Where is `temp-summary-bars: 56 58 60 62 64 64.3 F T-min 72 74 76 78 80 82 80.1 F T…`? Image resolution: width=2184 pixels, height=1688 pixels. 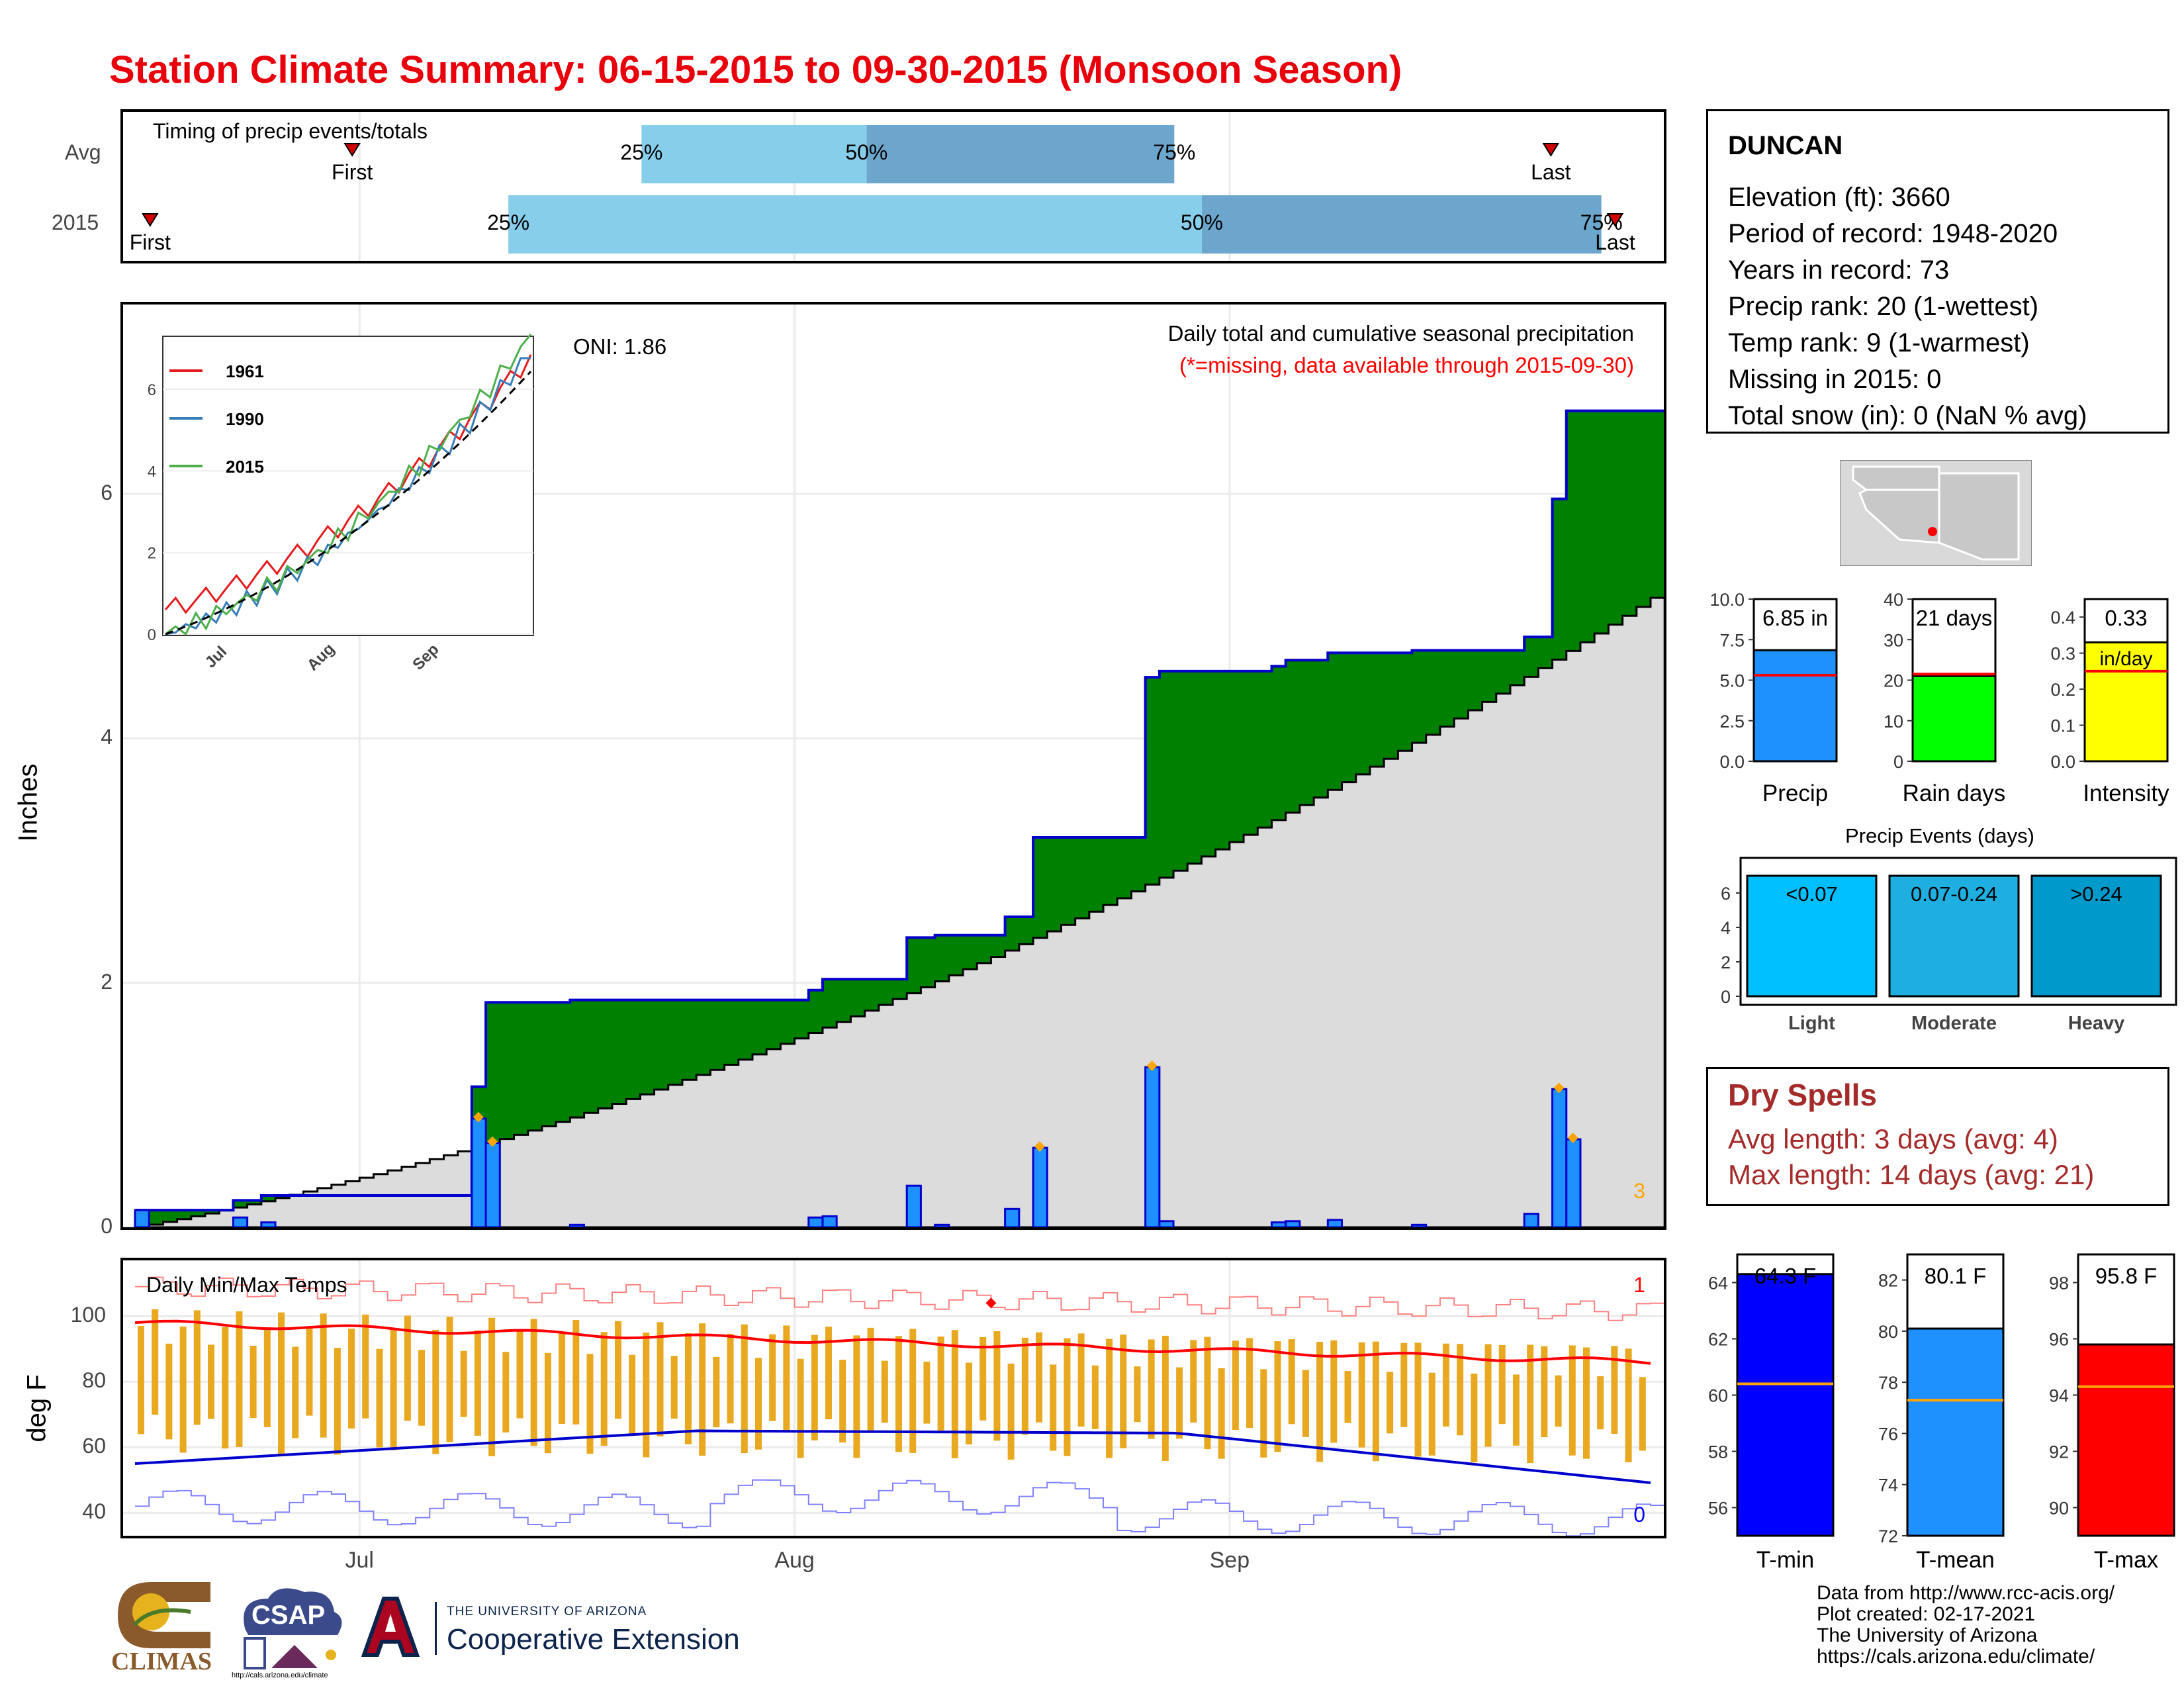 temp-summary-bars: 56 58 60 62 64 64.3 F T-min 72 74 76 78 80 82 80.1 F T… is located at coordinates (1942, 1413).